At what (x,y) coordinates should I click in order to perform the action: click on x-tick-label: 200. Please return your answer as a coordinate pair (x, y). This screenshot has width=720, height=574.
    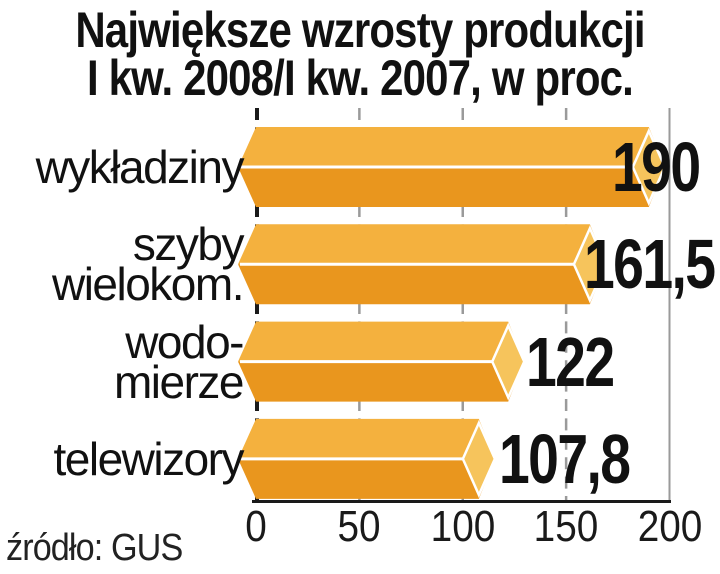
    Looking at the image, I should click on (669, 526).